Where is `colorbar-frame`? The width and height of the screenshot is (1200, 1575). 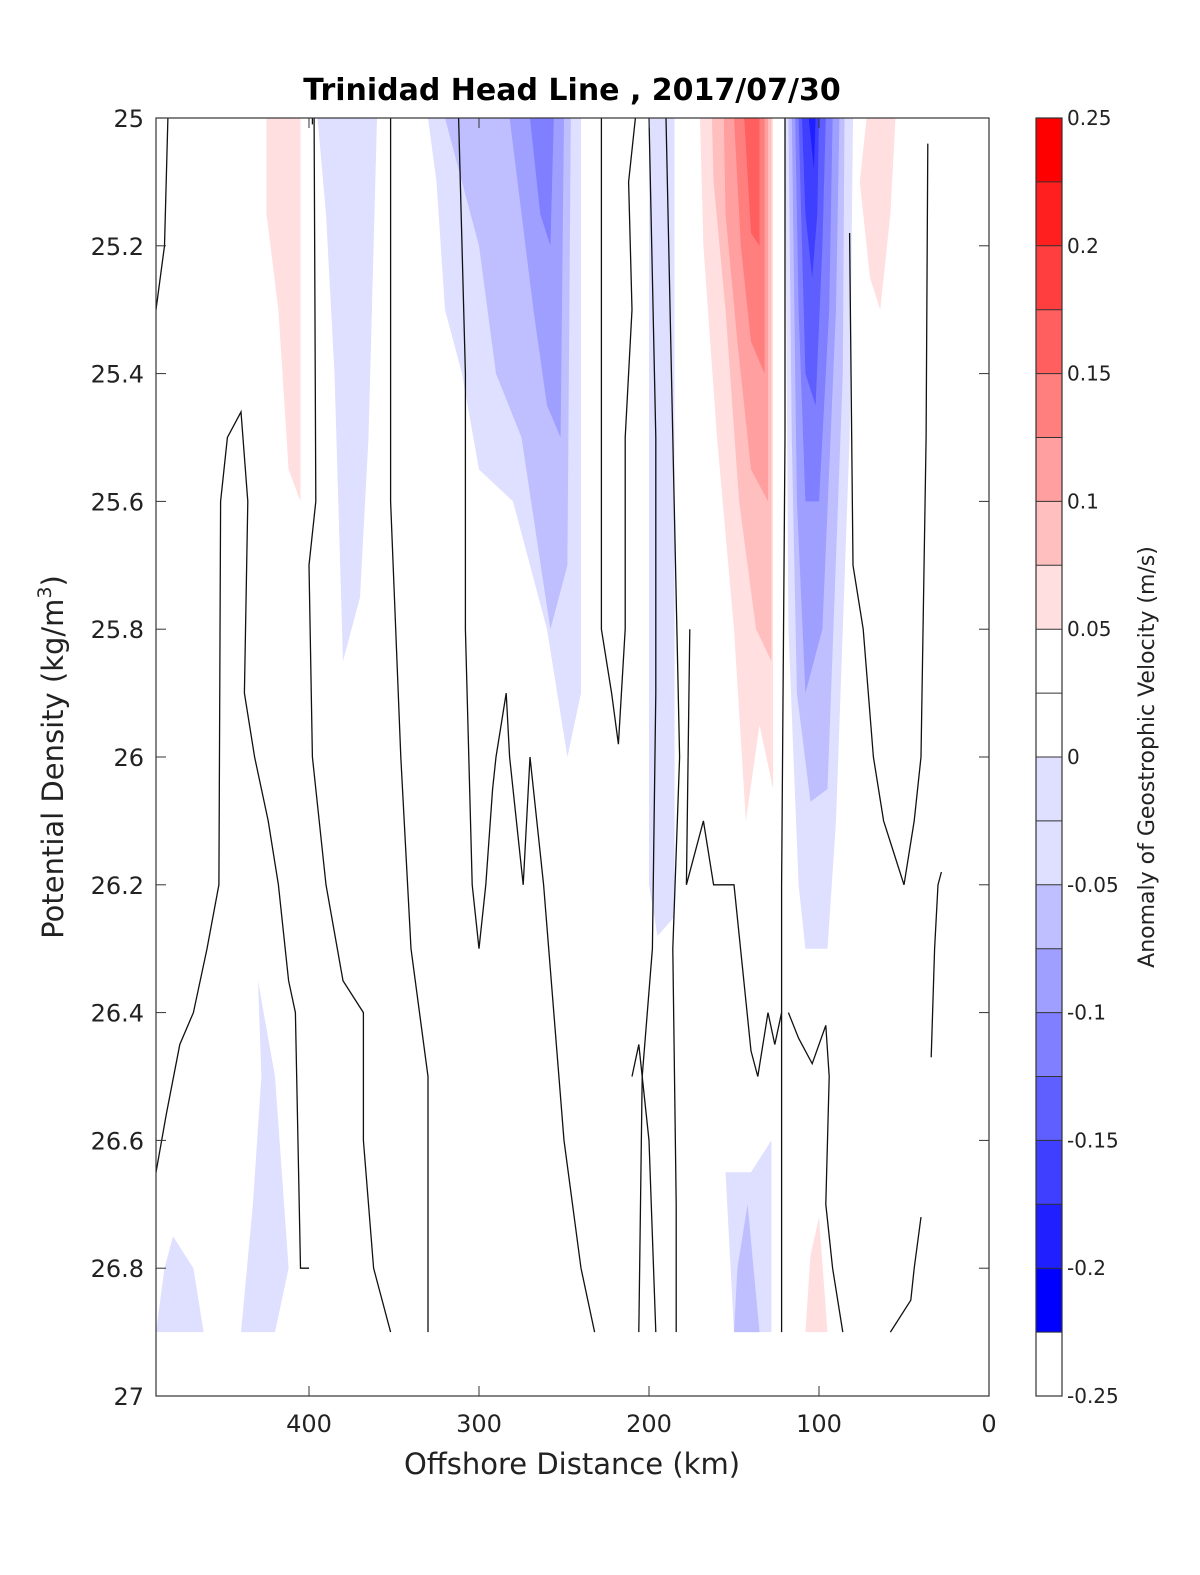
colorbar-frame is located at coordinates (1049, 757).